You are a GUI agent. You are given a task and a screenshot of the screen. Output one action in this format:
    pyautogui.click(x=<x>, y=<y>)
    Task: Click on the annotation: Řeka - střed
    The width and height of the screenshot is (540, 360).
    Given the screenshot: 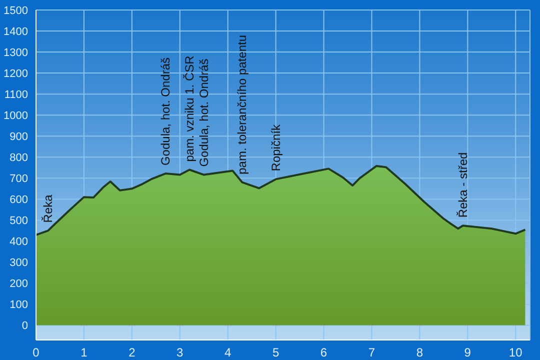 What is the action you would take?
    pyautogui.click(x=463, y=185)
    